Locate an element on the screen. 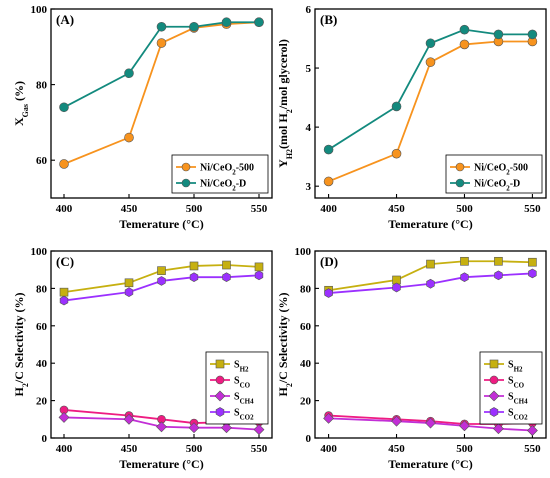 This screenshot has width=550, height=478. y-tick-label: 20 is located at coordinates (42, 402).